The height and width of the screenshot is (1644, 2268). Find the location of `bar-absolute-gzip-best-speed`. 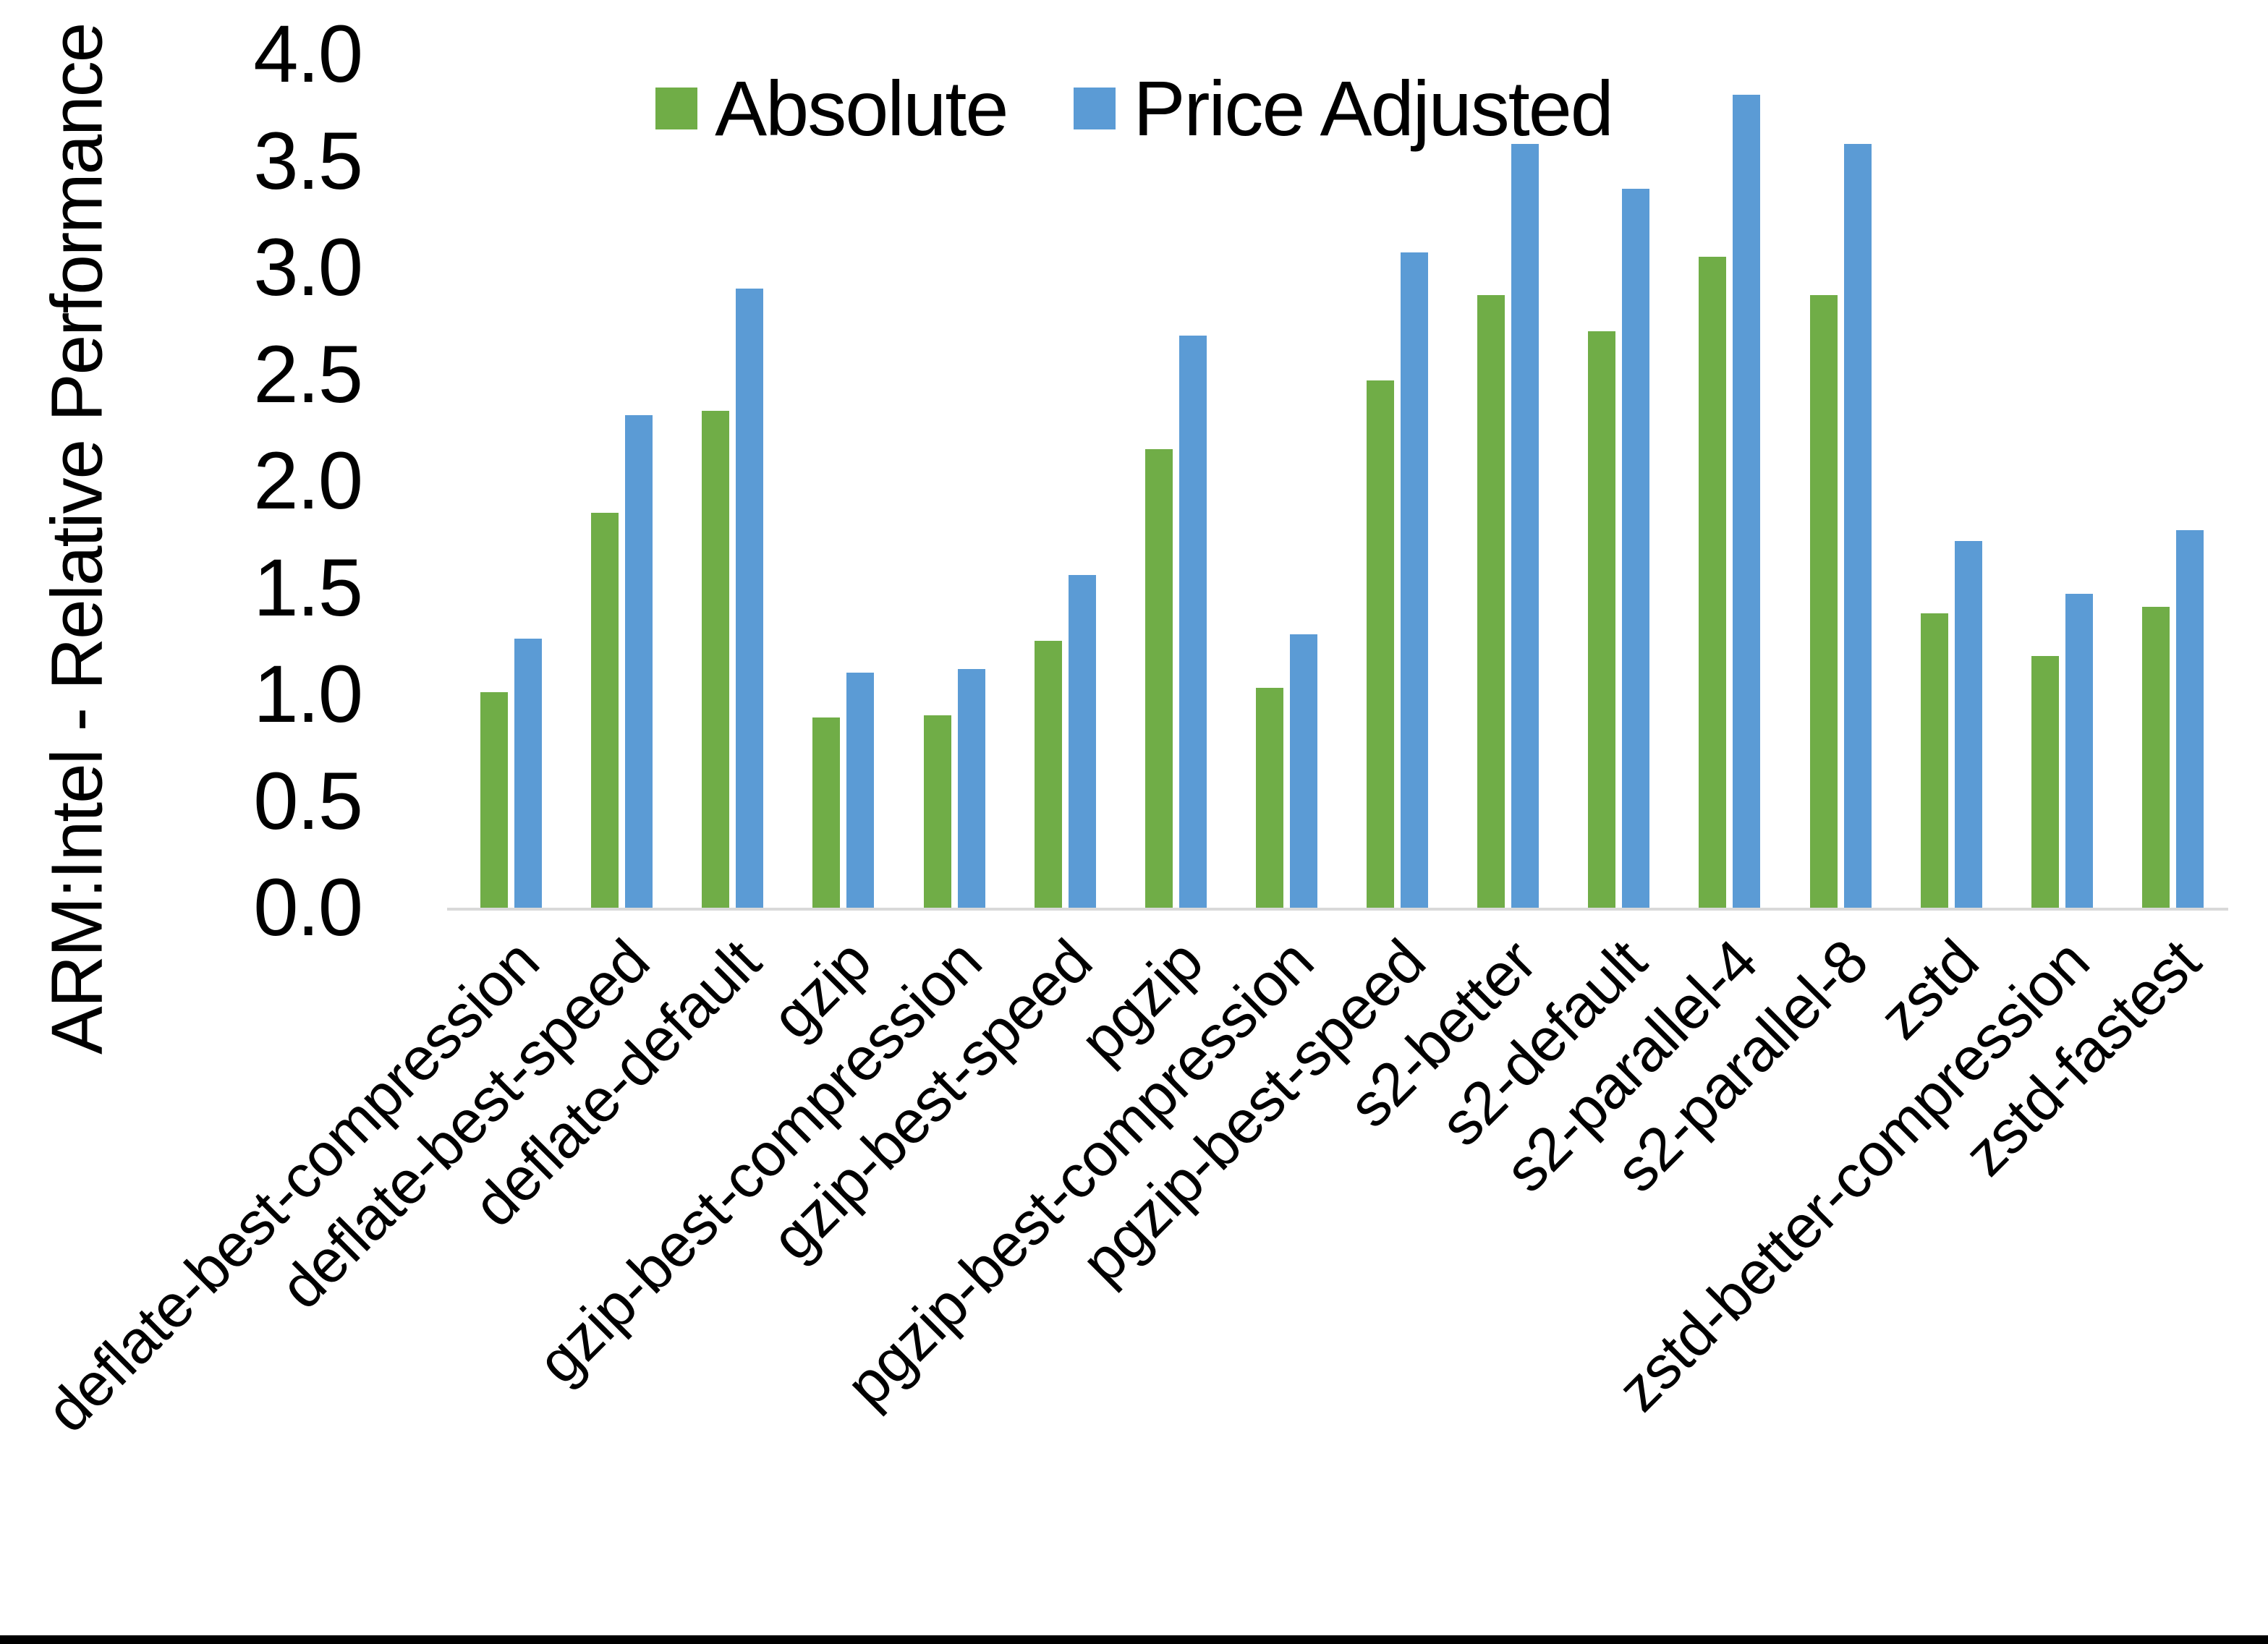

bar-absolute-gzip-best-speed is located at coordinates (1048, 774).